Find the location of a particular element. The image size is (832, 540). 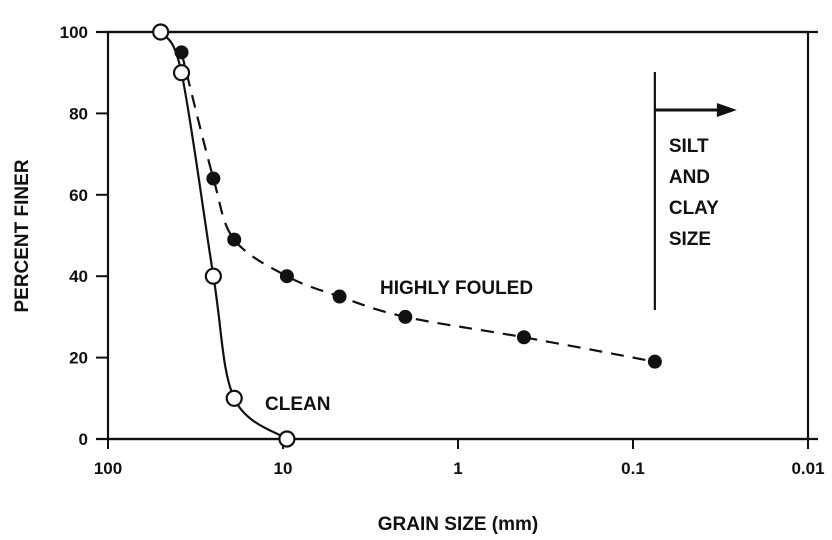

y-axis-label: PERCENT FINER is located at coordinates (22, 235).